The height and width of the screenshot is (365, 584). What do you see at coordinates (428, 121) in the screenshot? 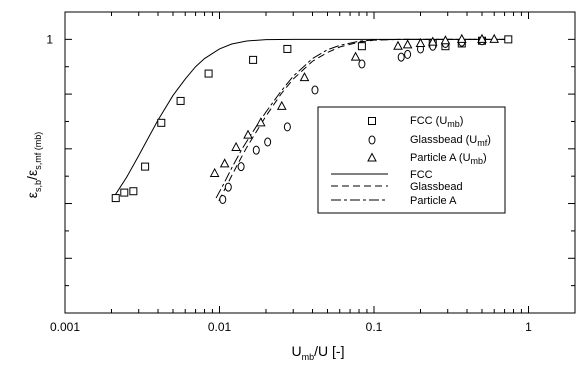
I see `legend-label-main: FCC (U` at bounding box center [428, 121].